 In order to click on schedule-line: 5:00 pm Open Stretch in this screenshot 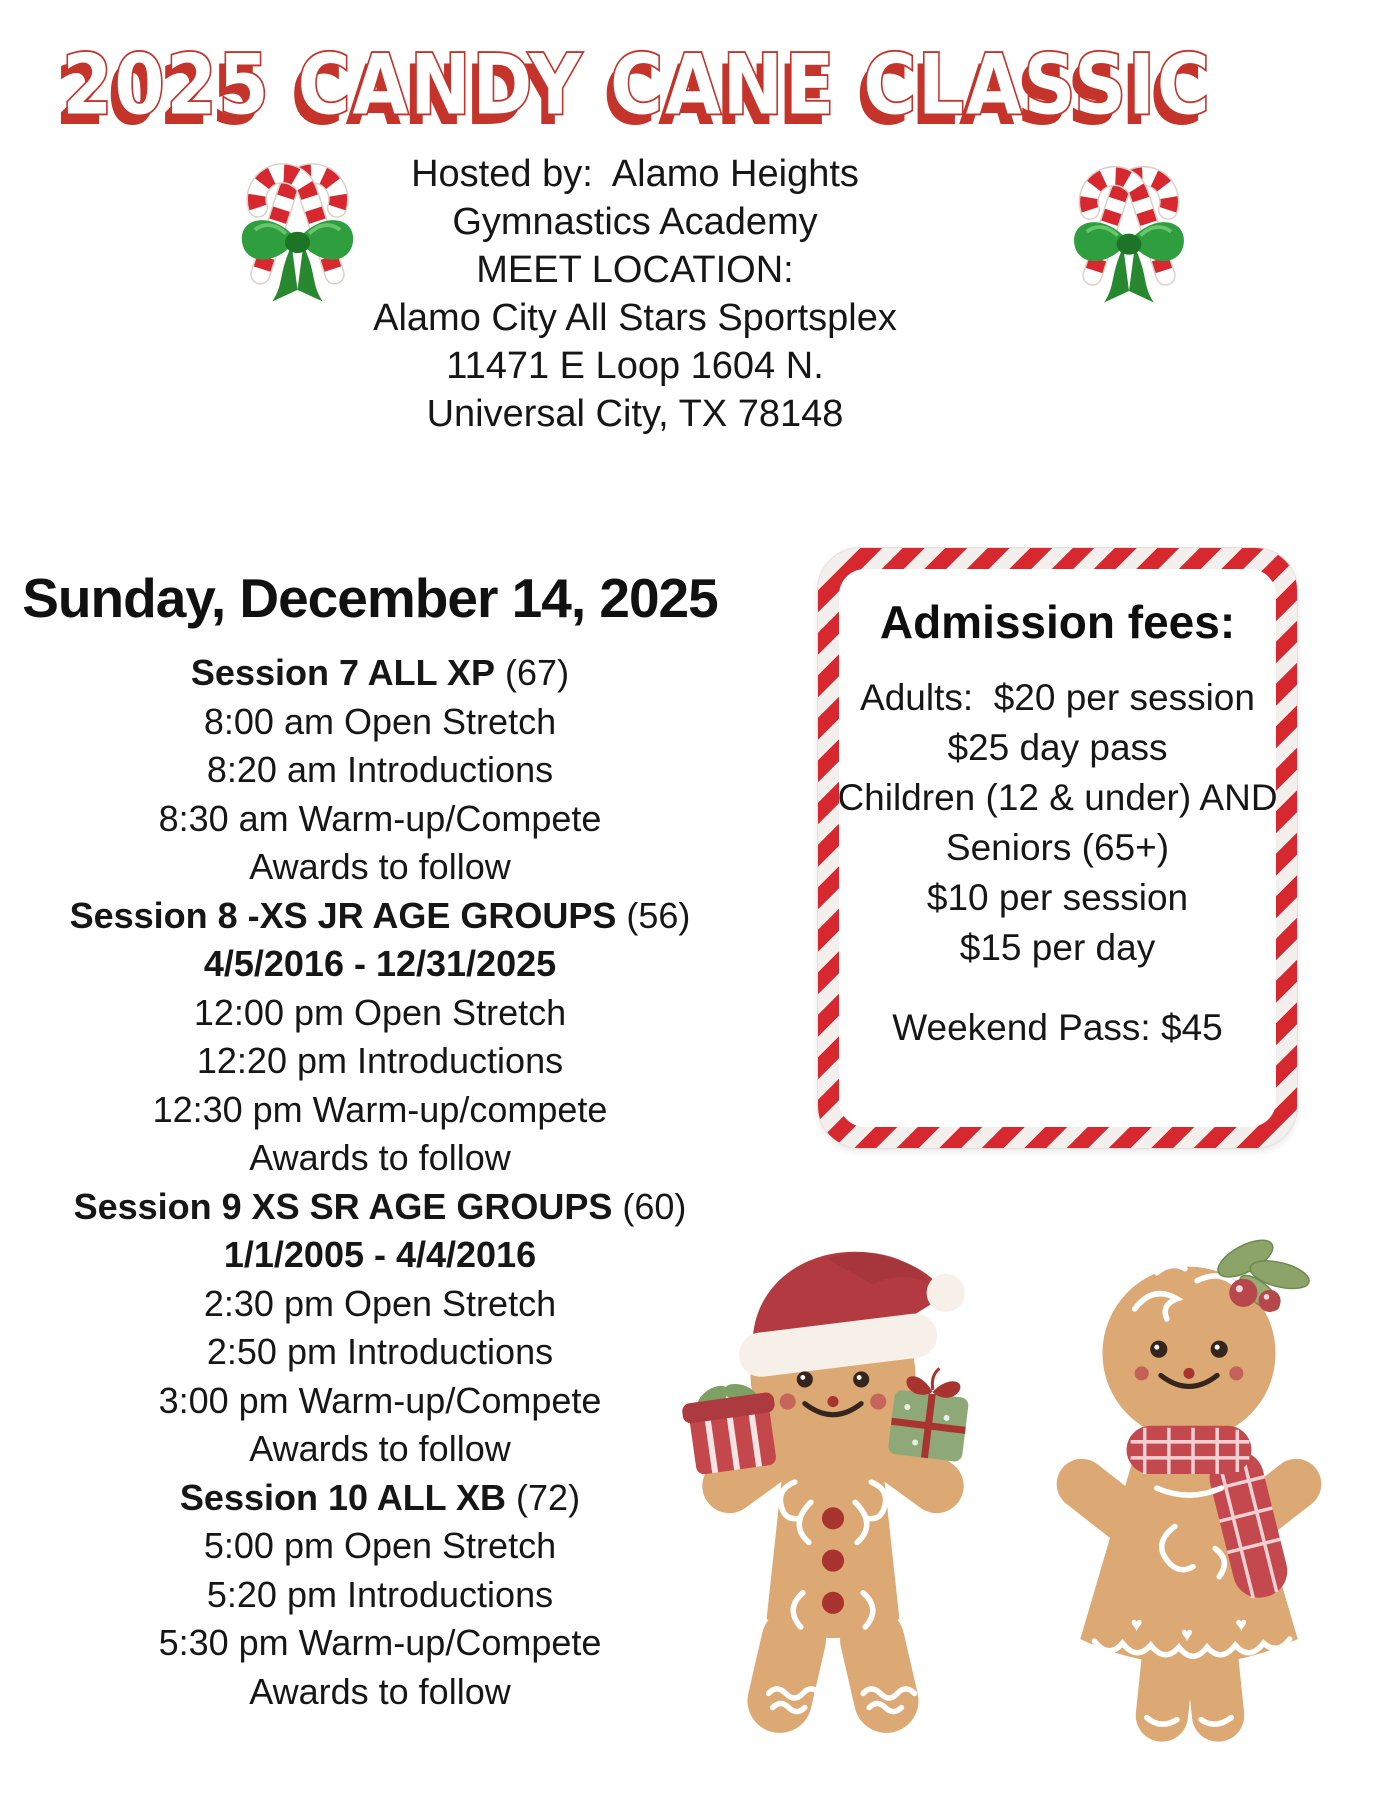, I will do `click(380, 1546)`.